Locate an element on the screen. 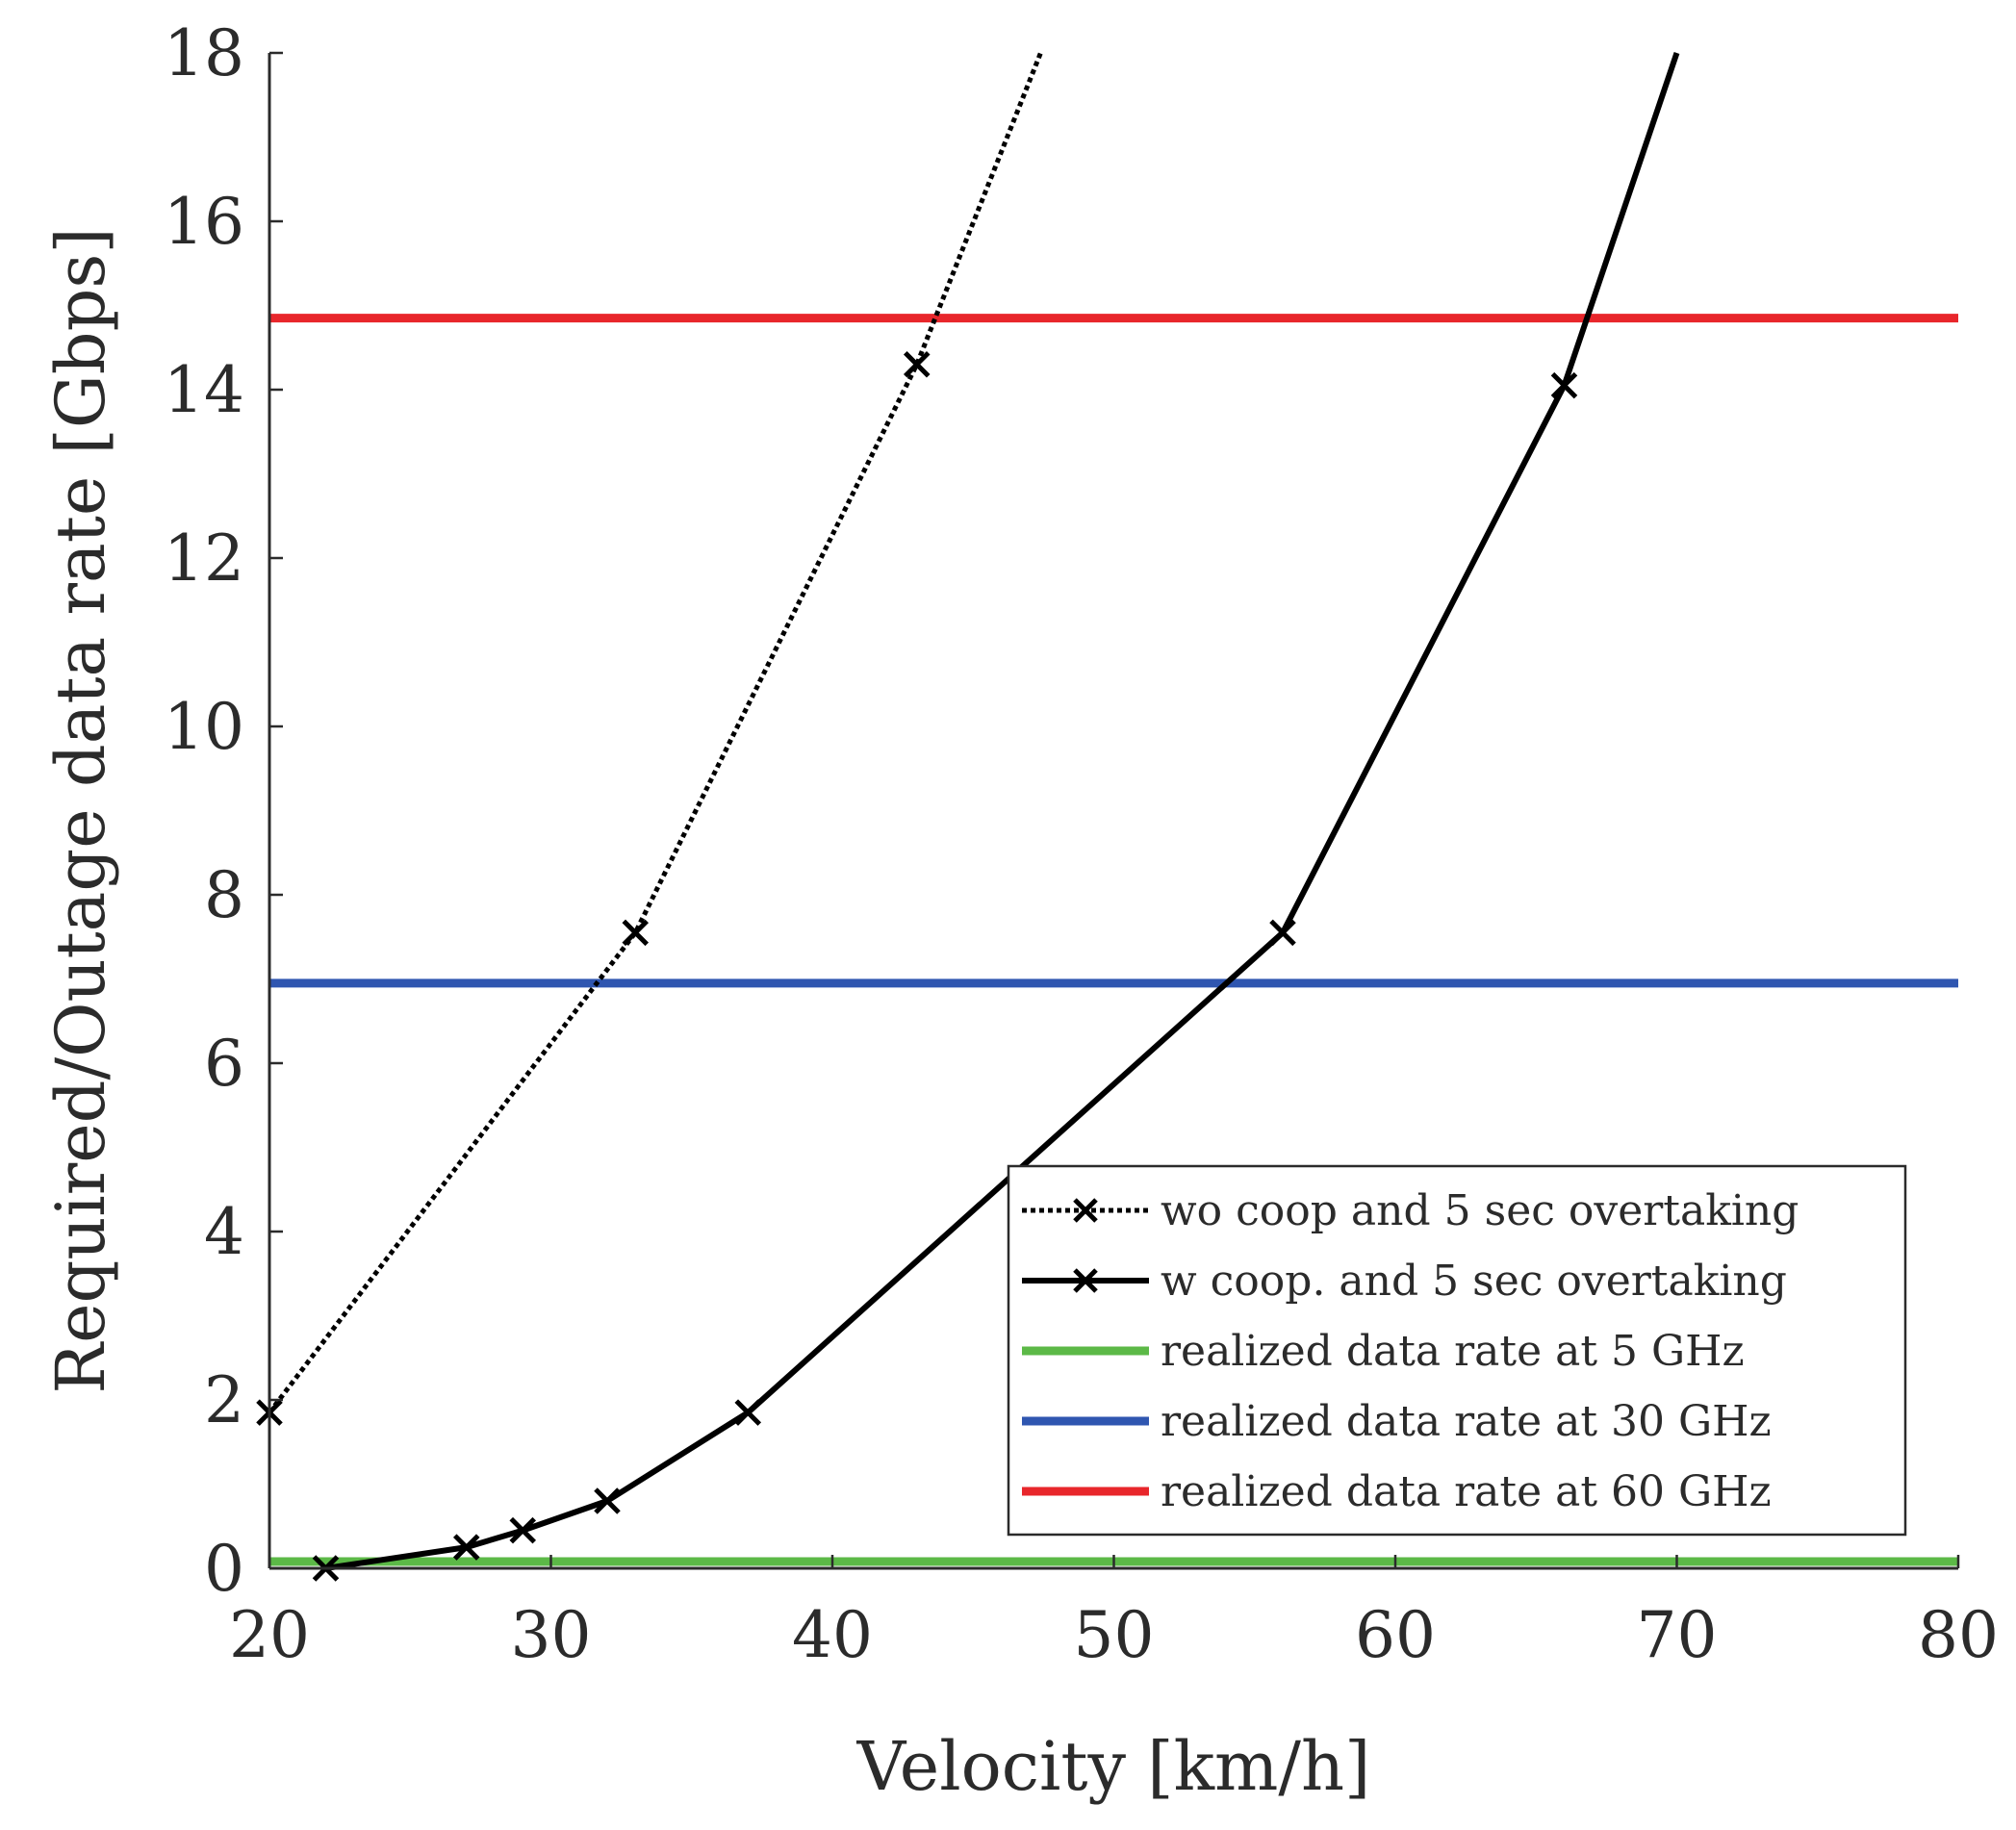  y-tick-label: 10 is located at coordinates (204, 727).